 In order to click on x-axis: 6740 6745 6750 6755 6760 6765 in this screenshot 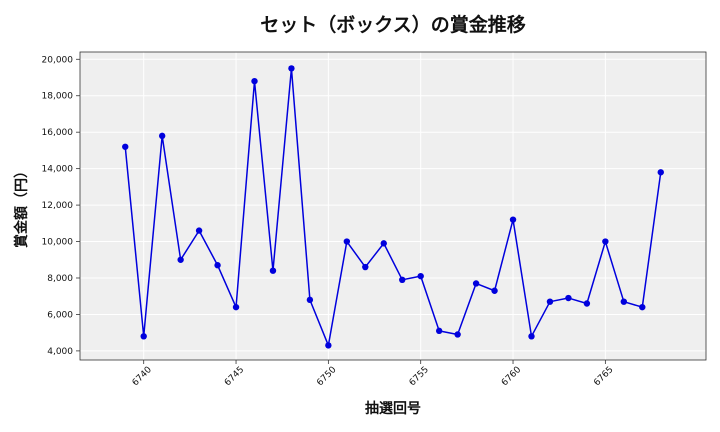, I will do `click(373, 374)`.